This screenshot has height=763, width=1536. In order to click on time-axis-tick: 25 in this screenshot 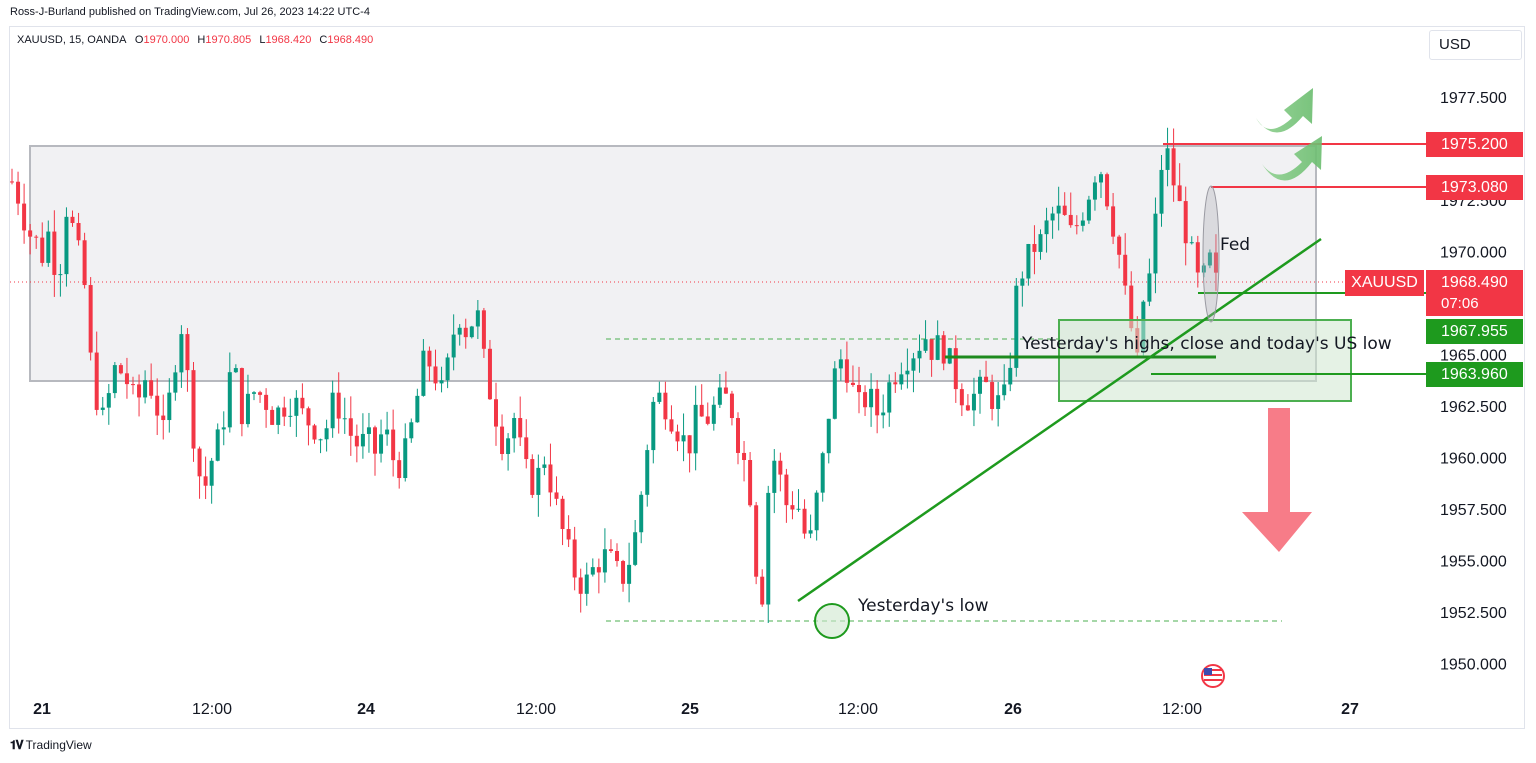, I will do `click(690, 709)`.